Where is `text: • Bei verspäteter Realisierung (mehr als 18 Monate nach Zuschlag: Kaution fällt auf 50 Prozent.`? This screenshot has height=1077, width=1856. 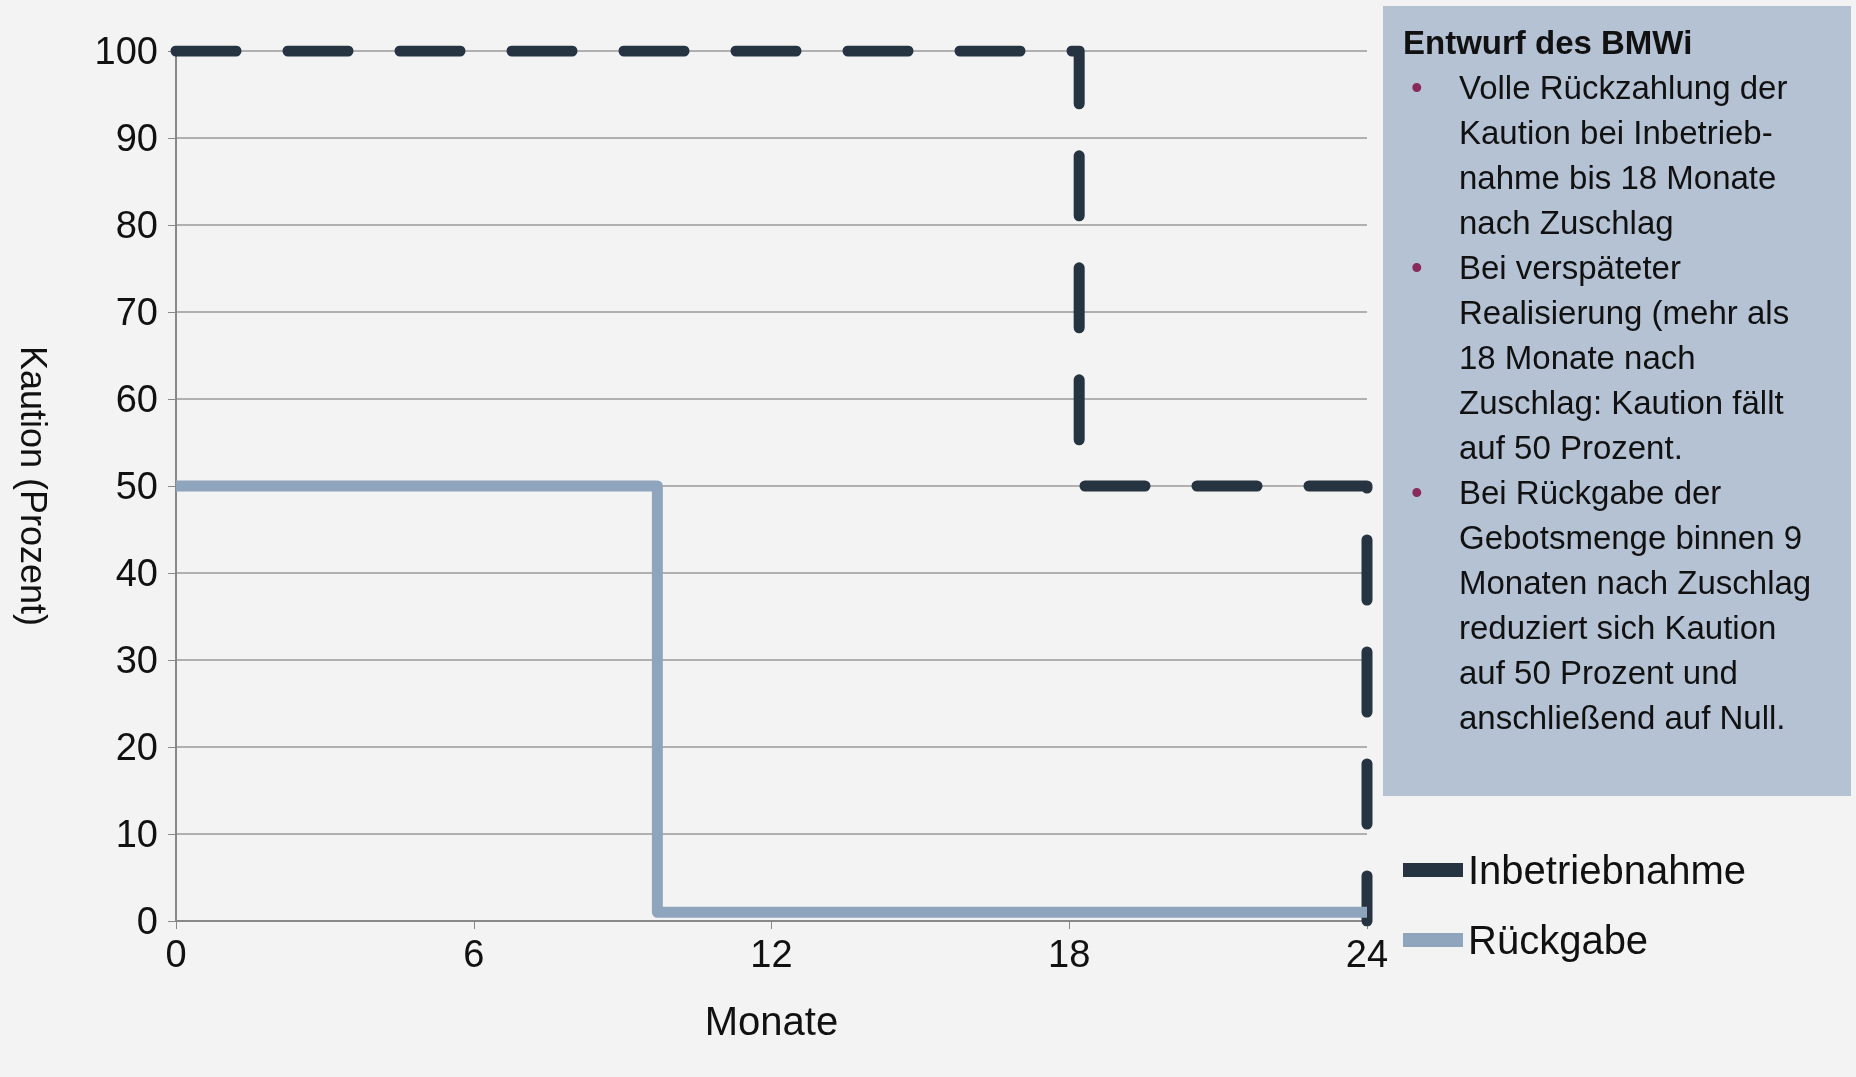
text: • Bei verspäteter Realisierung (mehr als 18 Monate nach Zuschlag: Kaution fällt auf 50 Prozent. is located at coordinates (1600, 357).